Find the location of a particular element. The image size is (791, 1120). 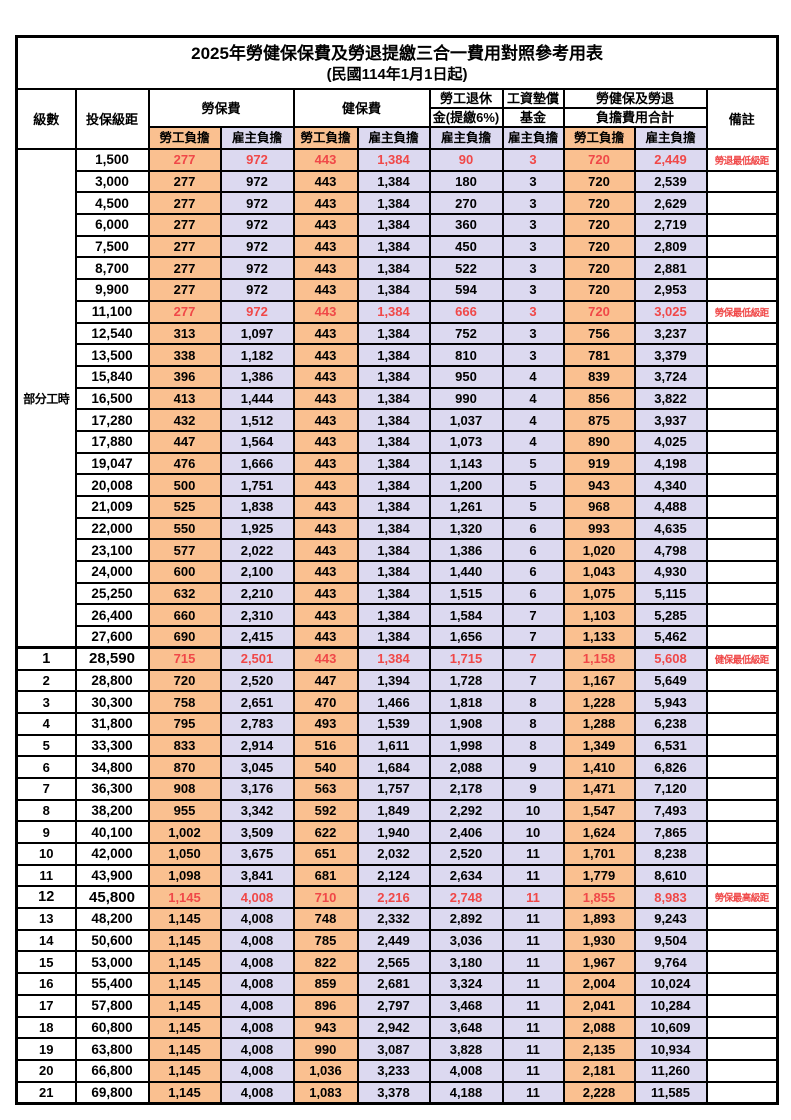

fee-cell-total_employer: 4,198 is located at coordinates (670, 463).